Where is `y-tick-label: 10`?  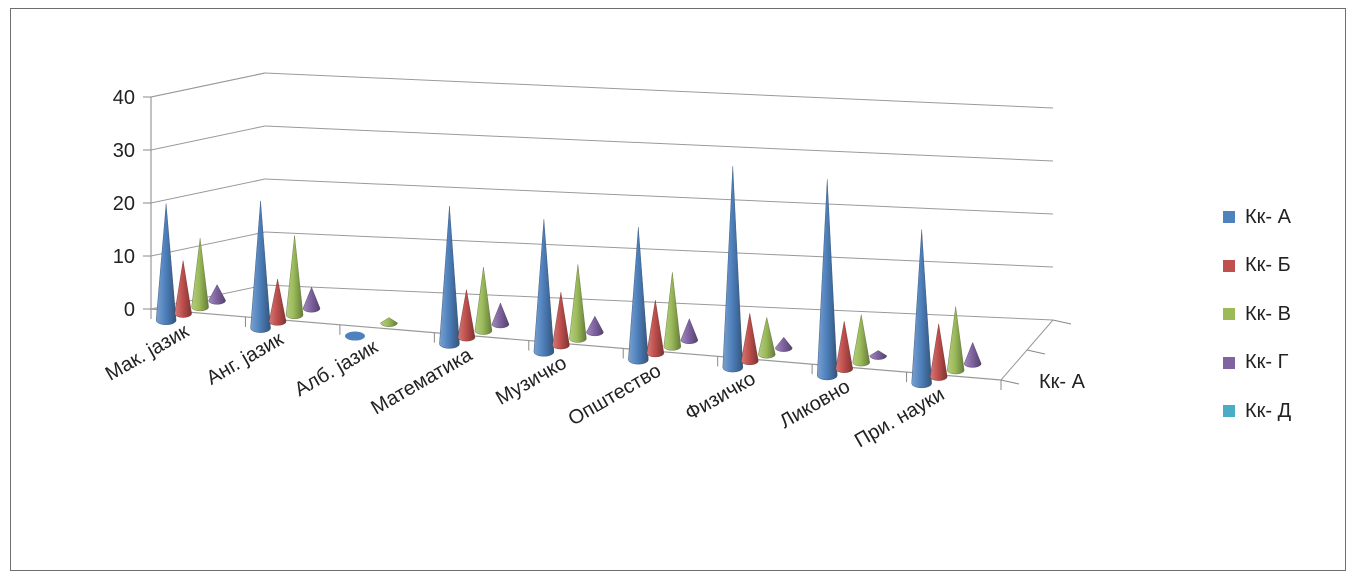
y-tick-label: 10 is located at coordinates (124, 257).